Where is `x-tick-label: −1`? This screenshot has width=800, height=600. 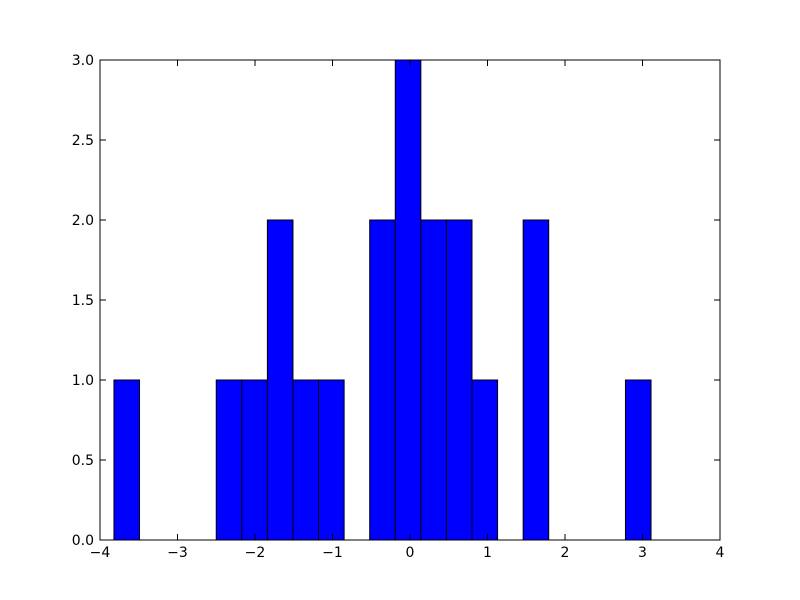 x-tick-label: −1 is located at coordinates (332, 553).